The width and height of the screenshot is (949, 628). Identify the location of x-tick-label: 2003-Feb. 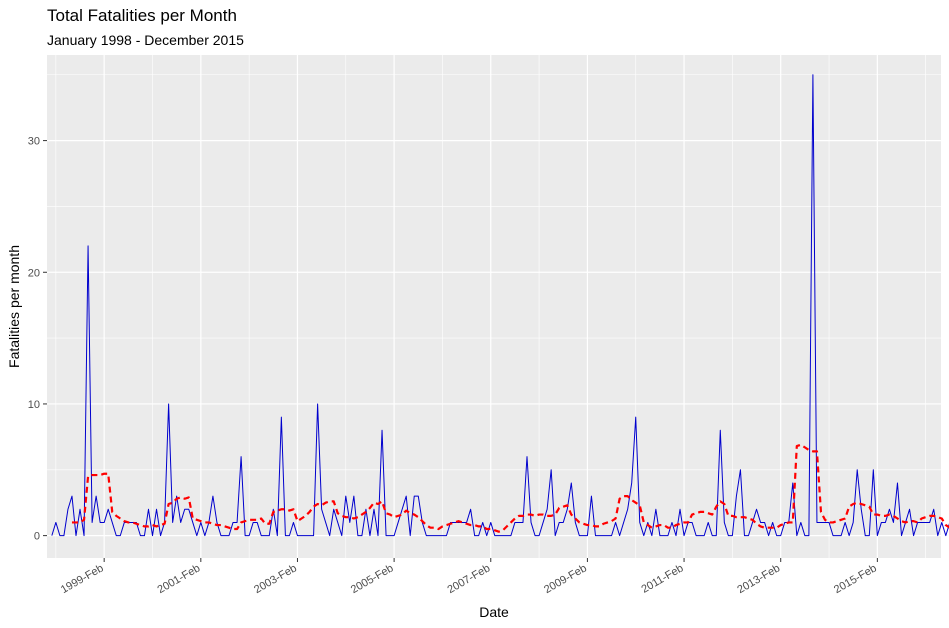
(275, 579).